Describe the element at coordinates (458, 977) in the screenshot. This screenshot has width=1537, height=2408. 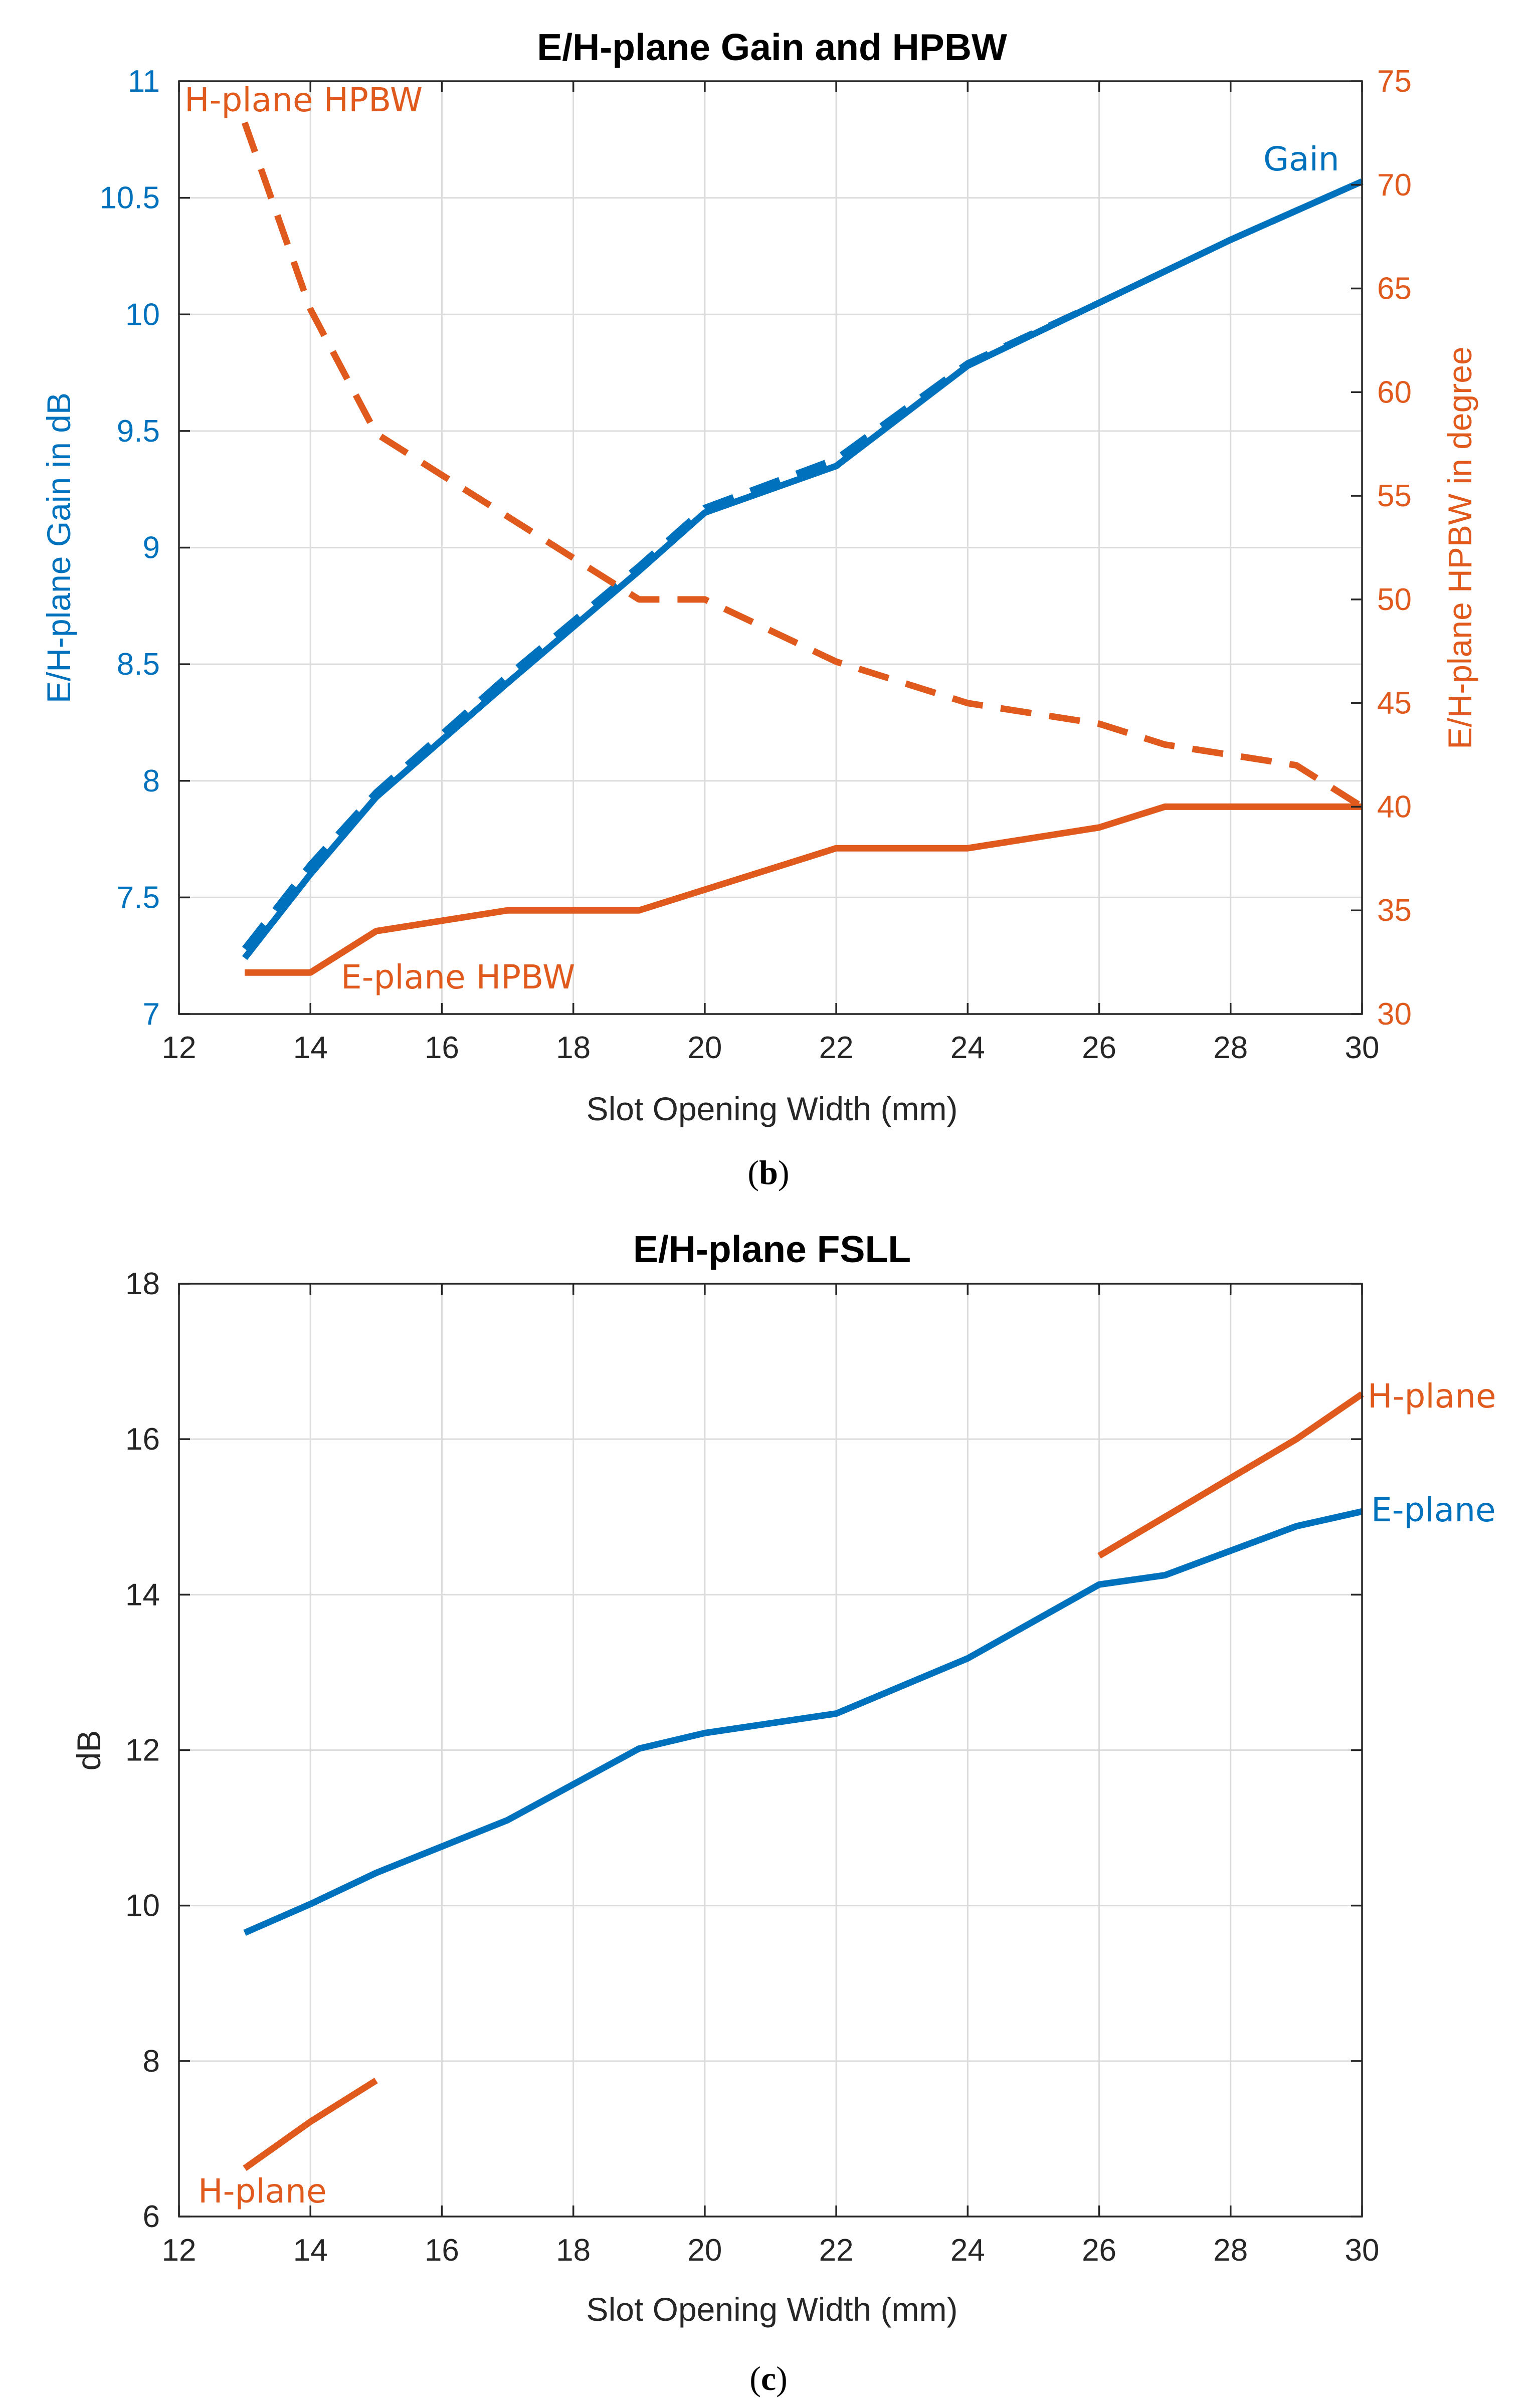
I see `annotation-e-plane-hpbw: E-plane HPBW` at that location.